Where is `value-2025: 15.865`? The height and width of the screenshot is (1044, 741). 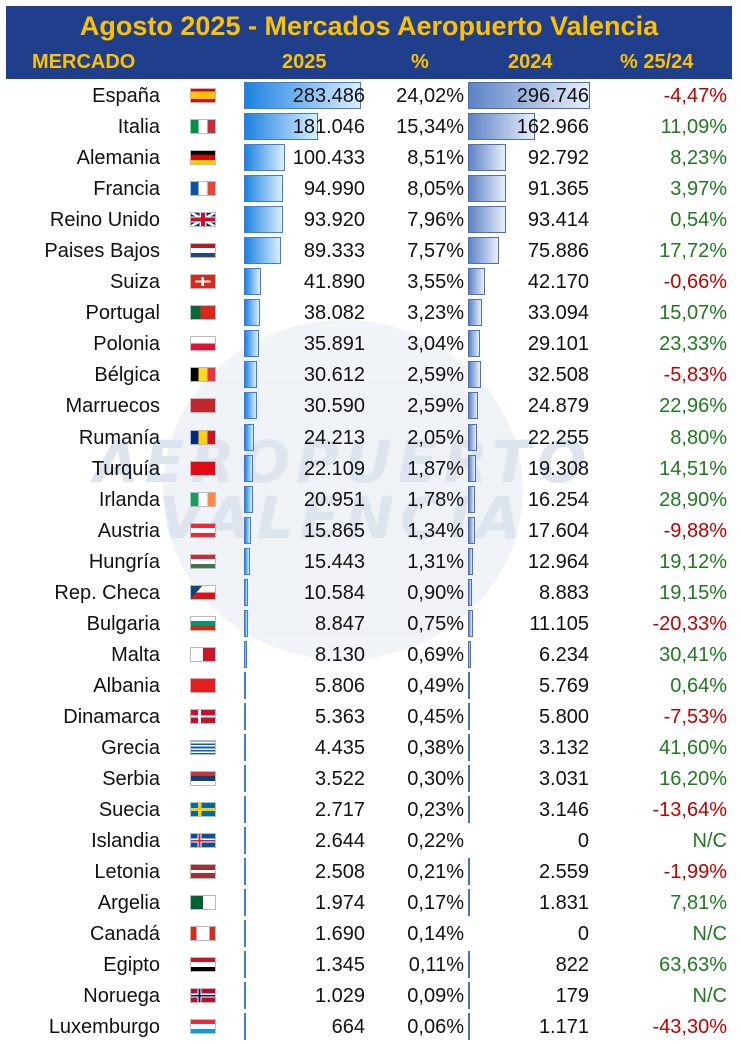 value-2025: 15.865 is located at coordinates (334, 530).